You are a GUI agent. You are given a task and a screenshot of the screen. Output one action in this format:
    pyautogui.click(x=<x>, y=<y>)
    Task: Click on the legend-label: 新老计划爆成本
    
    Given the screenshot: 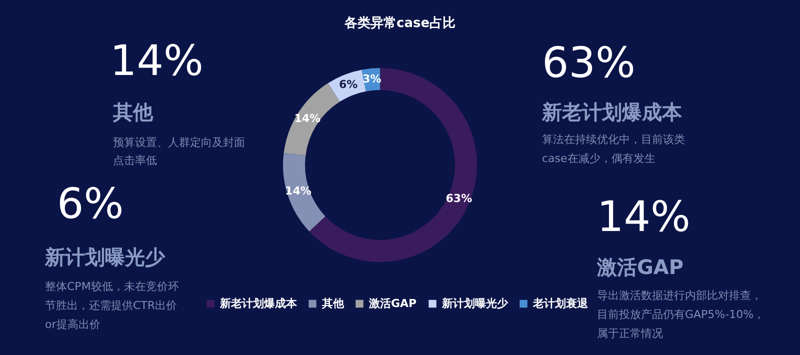 What is the action you would take?
    pyautogui.click(x=258, y=303)
    